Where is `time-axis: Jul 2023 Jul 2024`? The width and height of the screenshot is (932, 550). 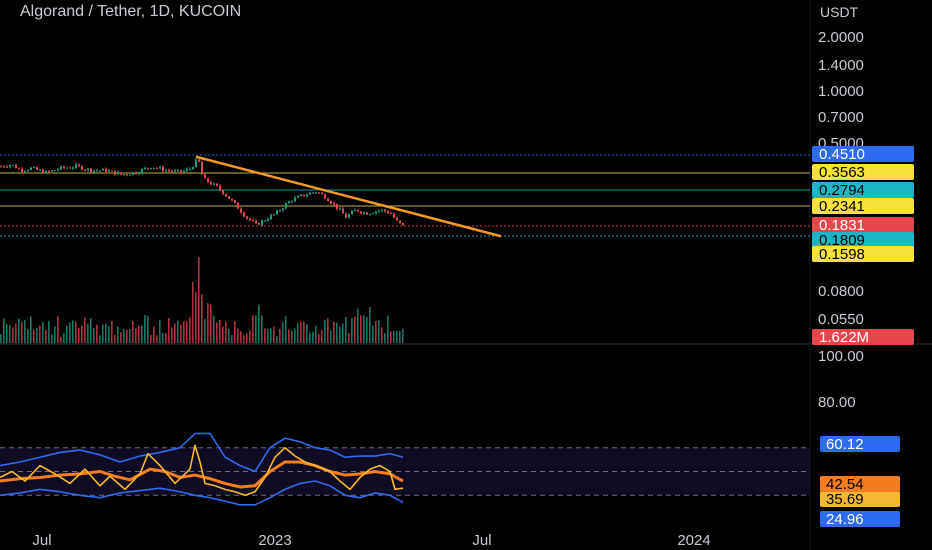
time-axis: Jul 2023 Jul 2024 is located at coordinates (371, 540).